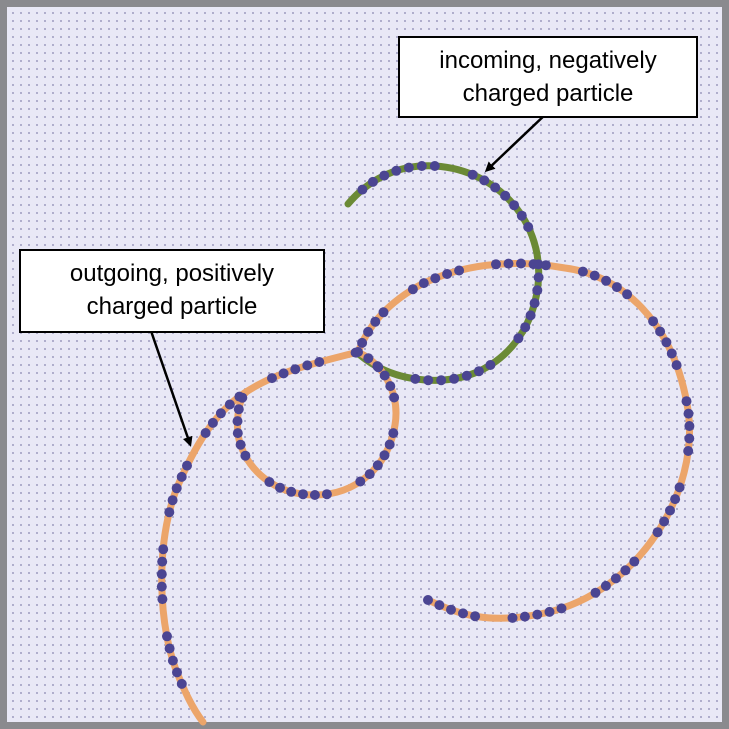 The image size is (729, 729). What do you see at coordinates (548, 93) in the screenshot?
I see `incoming-label-line-2: charged particle` at bounding box center [548, 93].